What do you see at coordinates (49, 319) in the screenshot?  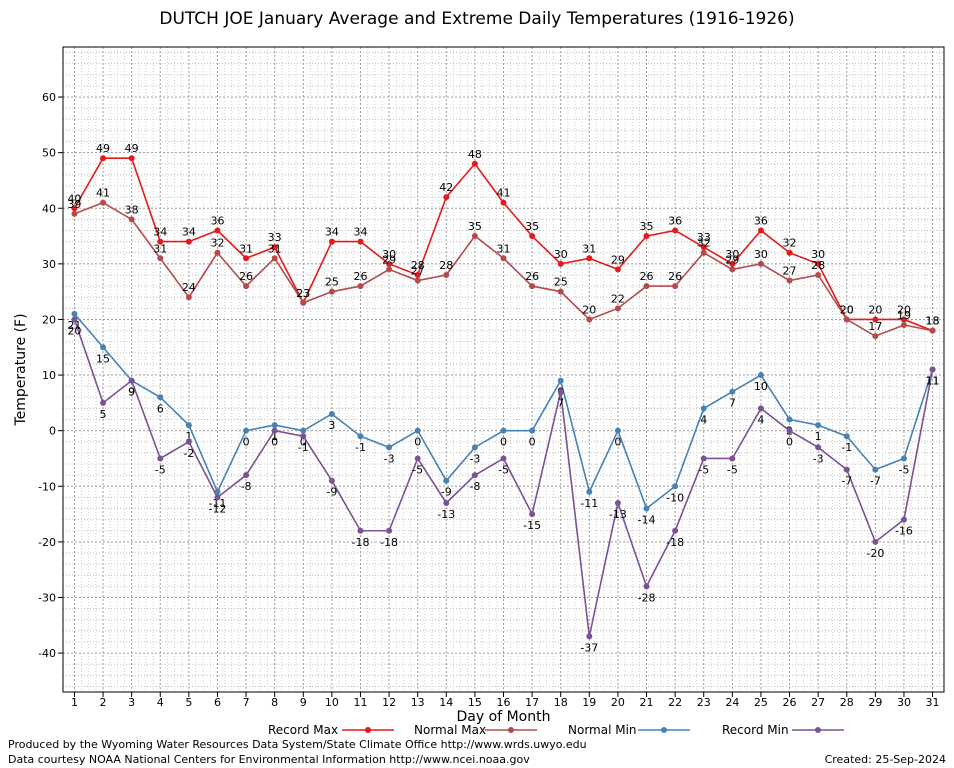 I see `y-tick-label: 20` at bounding box center [49, 319].